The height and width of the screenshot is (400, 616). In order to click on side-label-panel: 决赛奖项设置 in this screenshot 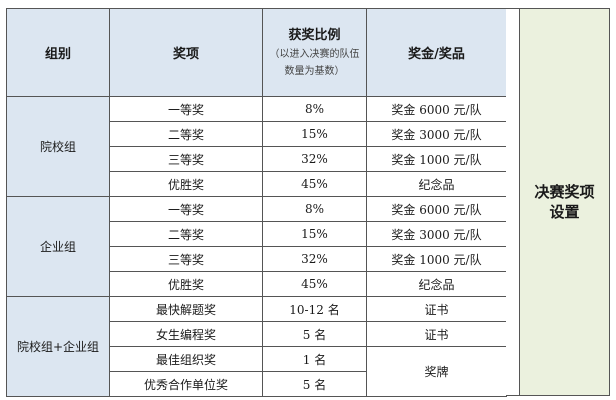, I will do `click(565, 202)`.